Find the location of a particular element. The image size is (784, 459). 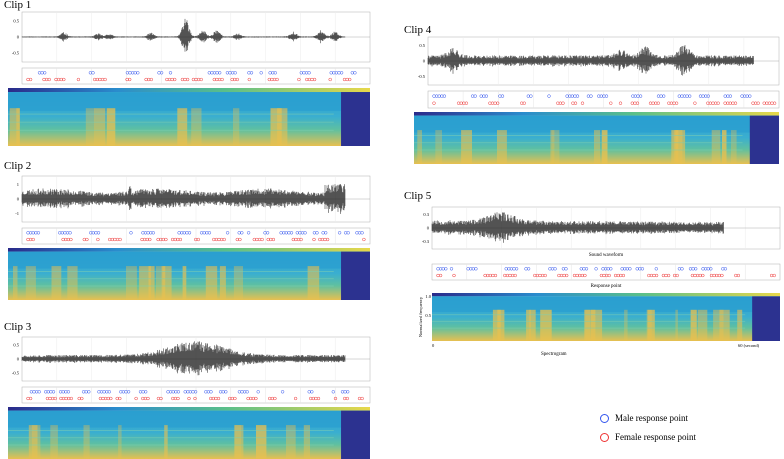

clip-2-panel: 1 0 -1 is located at coordinates (189, 237).